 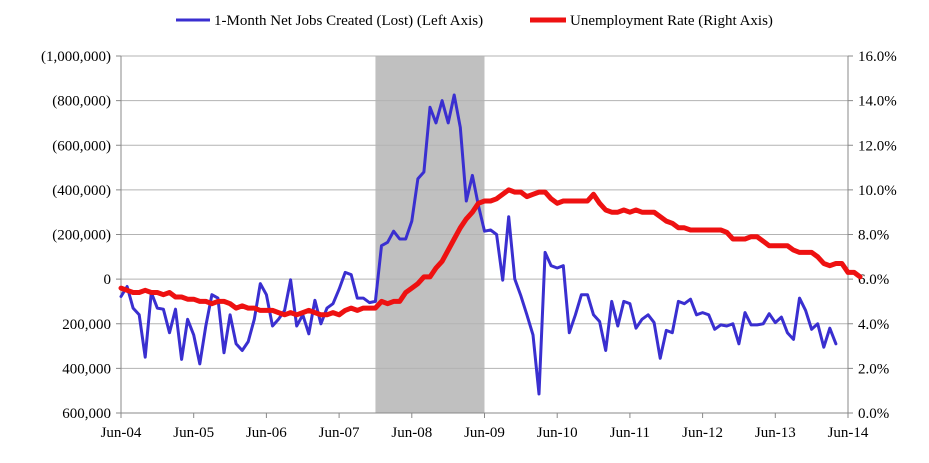 What do you see at coordinates (86, 325) in the screenshot?
I see `left-tick-label: 200,000` at bounding box center [86, 325].